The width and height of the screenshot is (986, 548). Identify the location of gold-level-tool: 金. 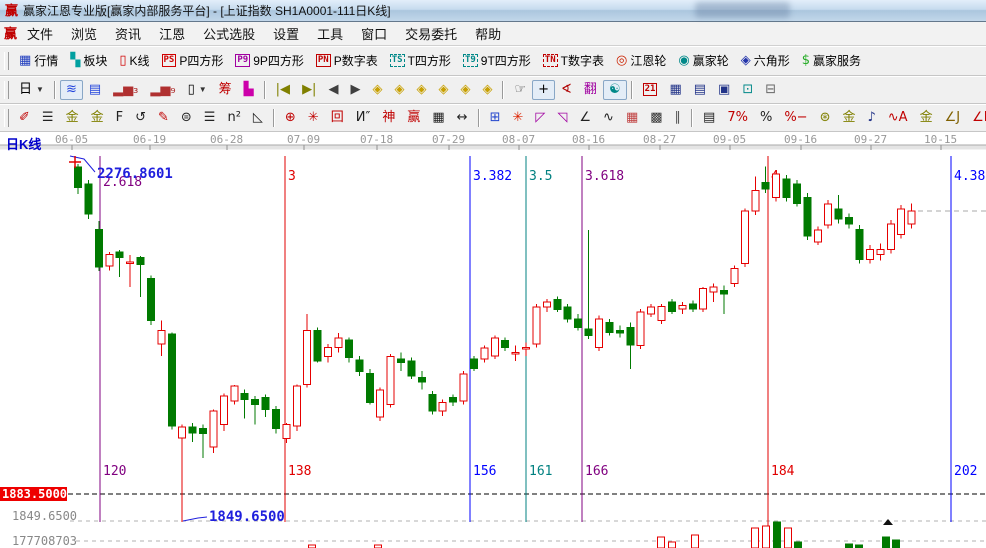
(848, 118).